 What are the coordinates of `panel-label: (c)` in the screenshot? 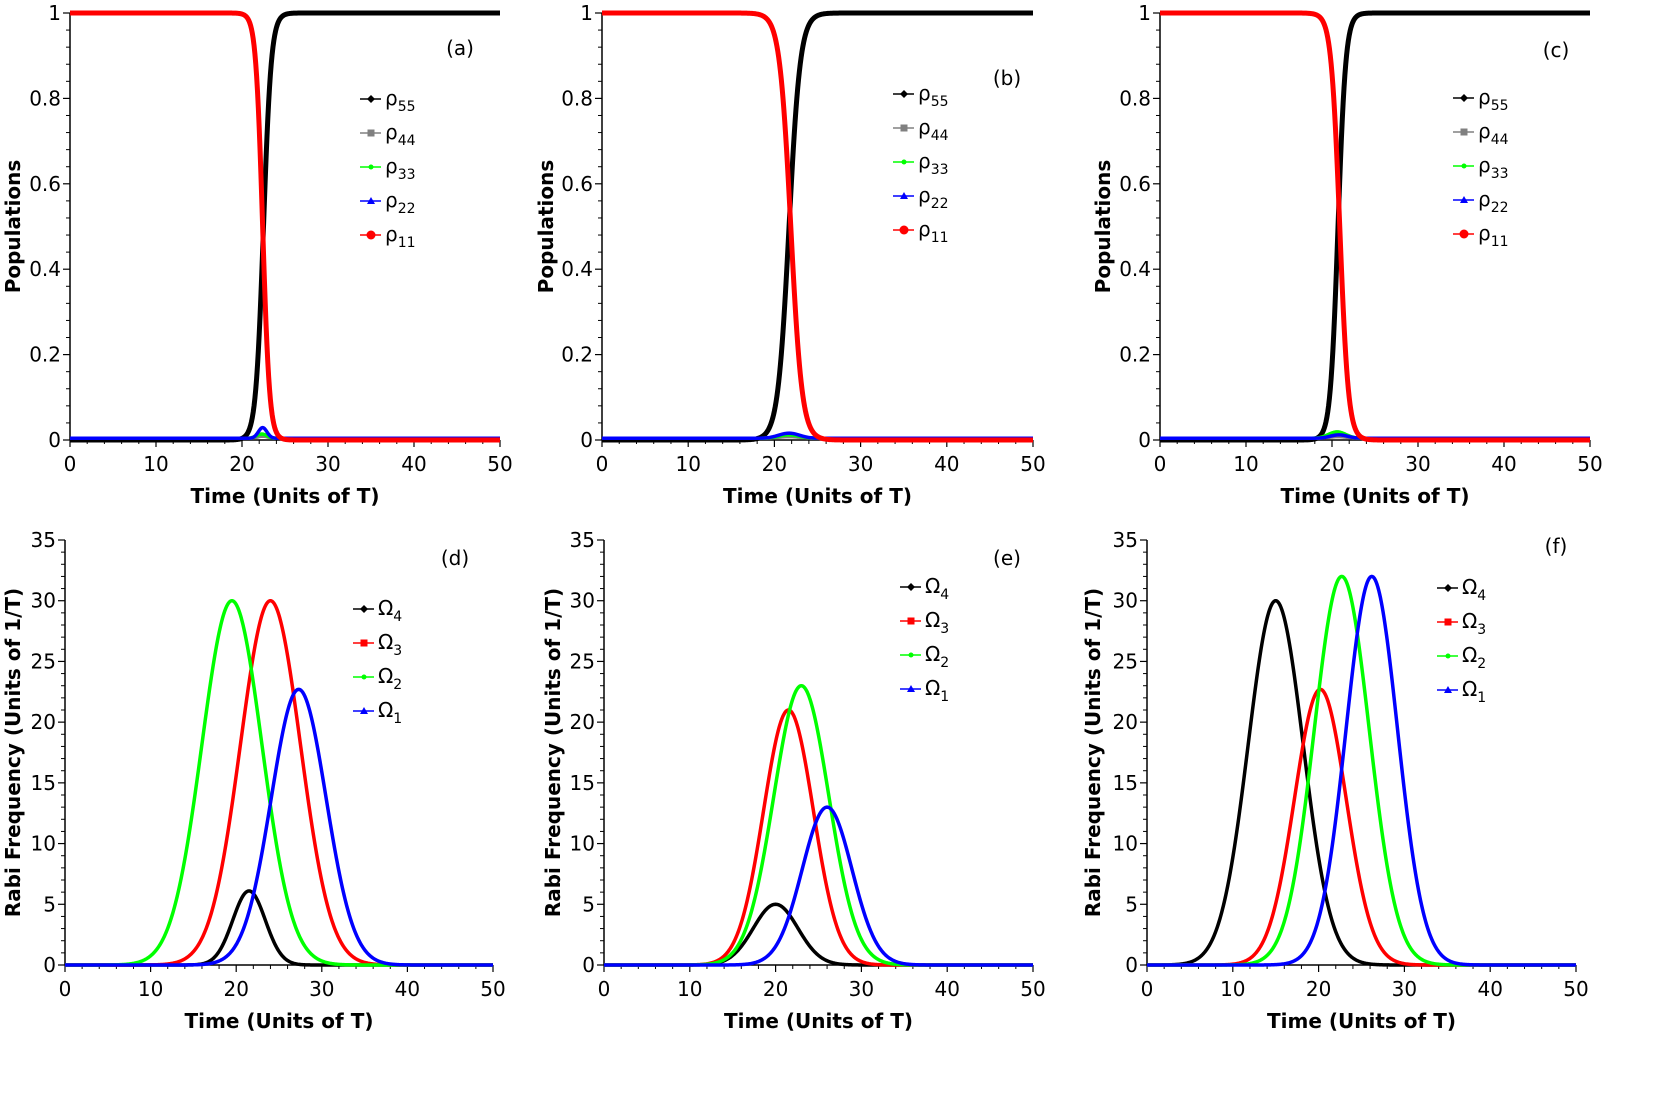 It's located at (1556, 50).